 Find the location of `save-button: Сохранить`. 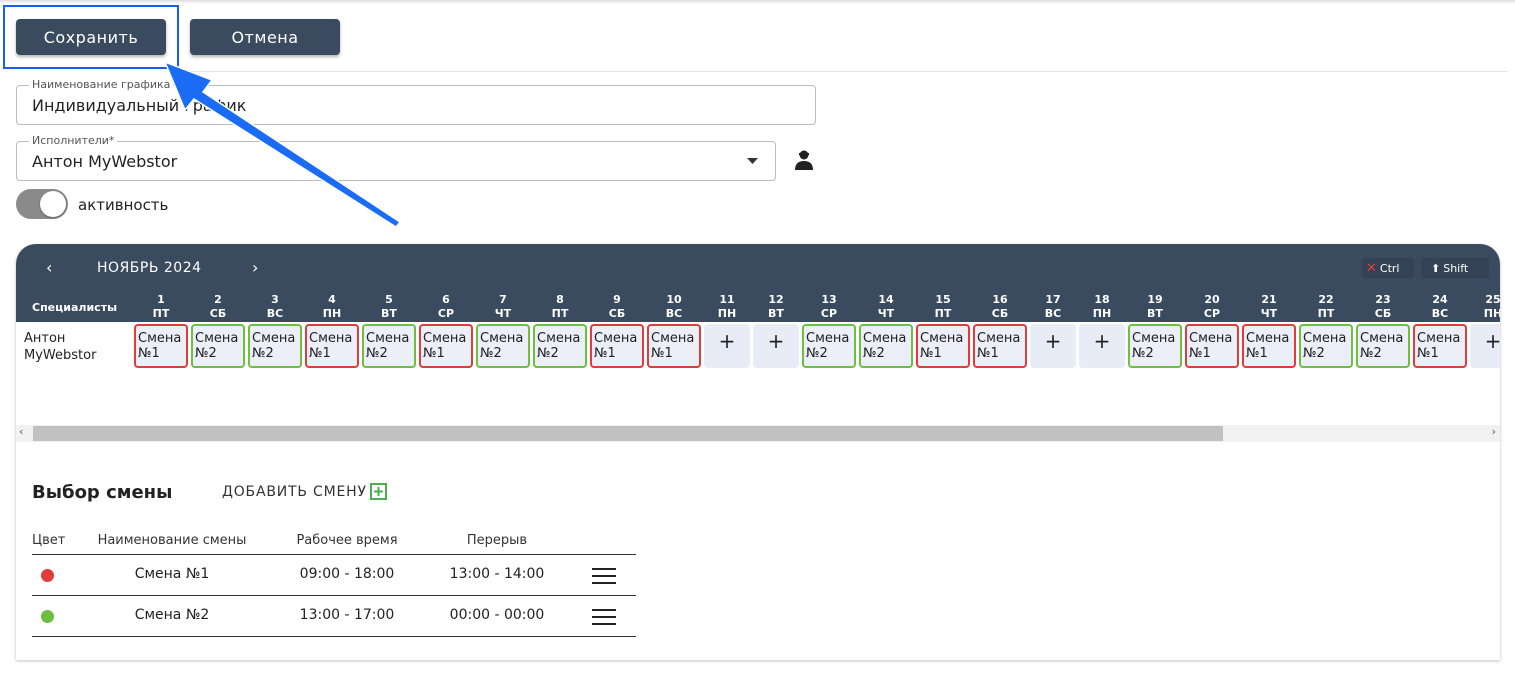

save-button: Сохранить is located at coordinates (91, 37).